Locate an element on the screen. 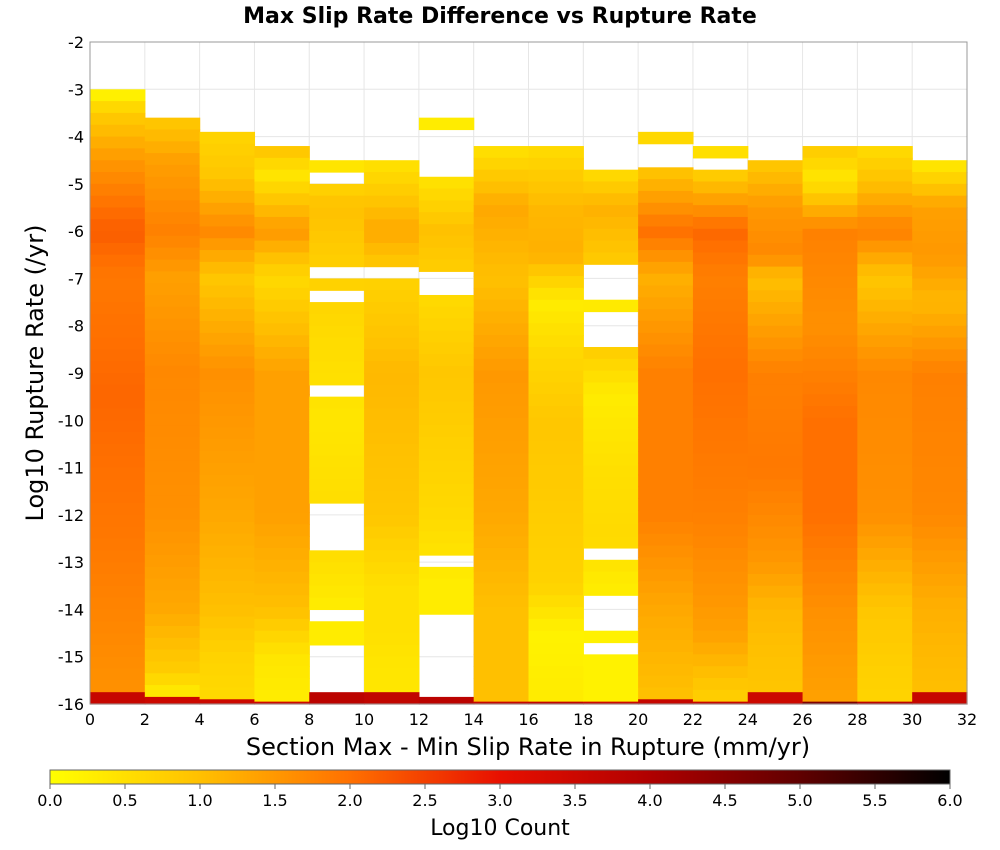 The width and height of the screenshot is (1000, 850). colorbar-tick-label: 5.5 is located at coordinates (874, 800).